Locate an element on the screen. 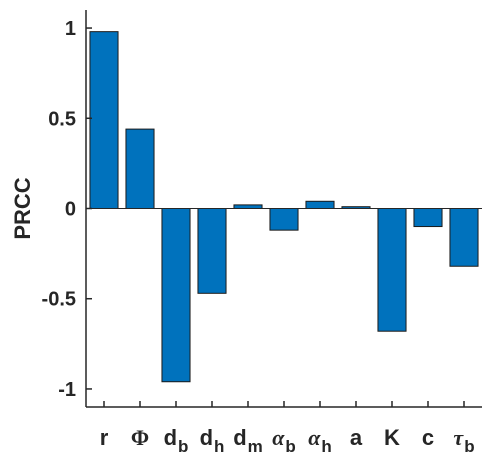  x-tick-label-8: K is located at coordinates (392, 437).